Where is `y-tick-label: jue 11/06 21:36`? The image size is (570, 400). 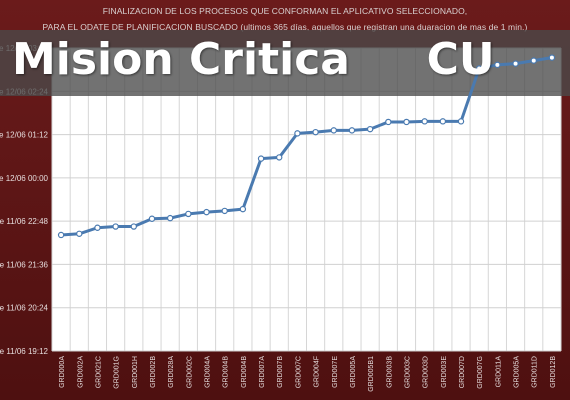 y-tick-label: jue 11/06 21:36 is located at coordinates (24, 264).